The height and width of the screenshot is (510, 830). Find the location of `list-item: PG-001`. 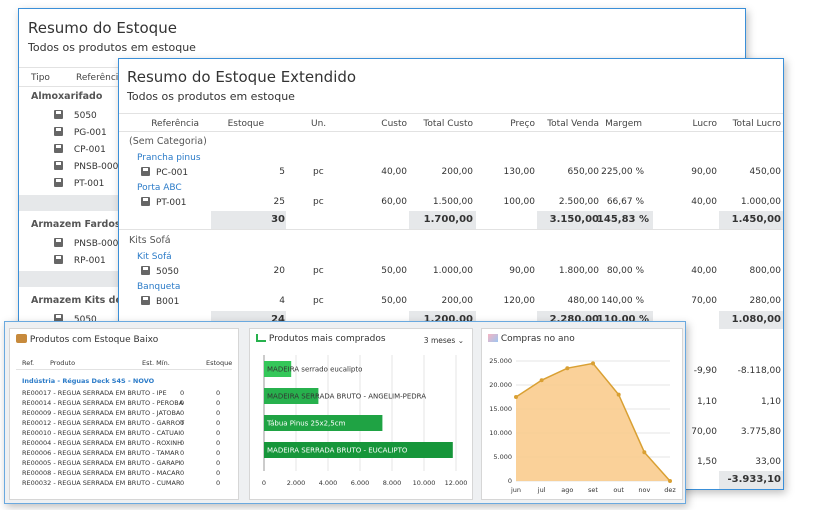

list-item: PG-001 is located at coordinates (80, 132).